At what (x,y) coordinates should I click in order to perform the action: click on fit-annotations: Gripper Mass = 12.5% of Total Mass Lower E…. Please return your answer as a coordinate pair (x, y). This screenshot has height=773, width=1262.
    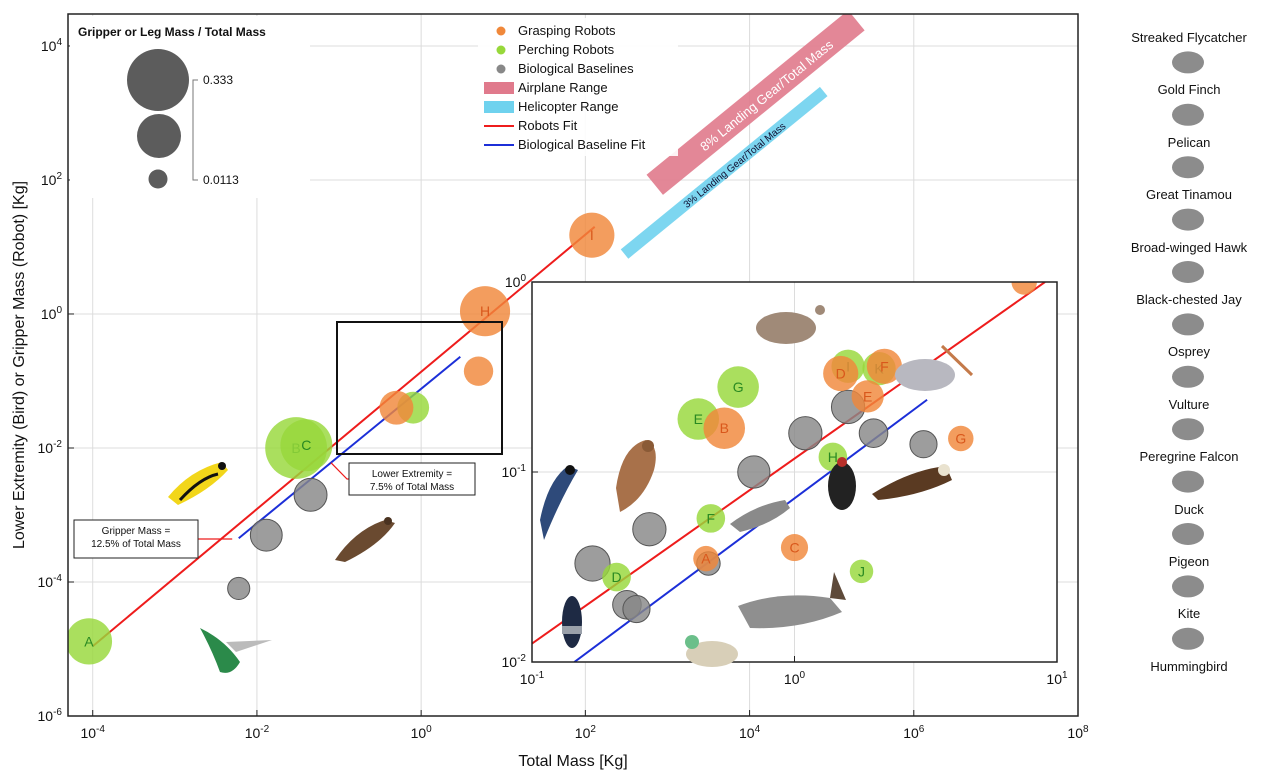
    Looking at the image, I should click on (274, 510).